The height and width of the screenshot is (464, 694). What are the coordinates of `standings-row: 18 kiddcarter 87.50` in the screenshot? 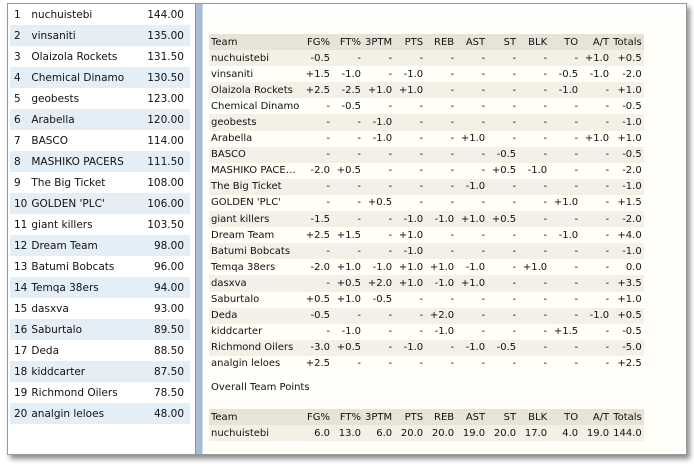 It's located at (100, 371).